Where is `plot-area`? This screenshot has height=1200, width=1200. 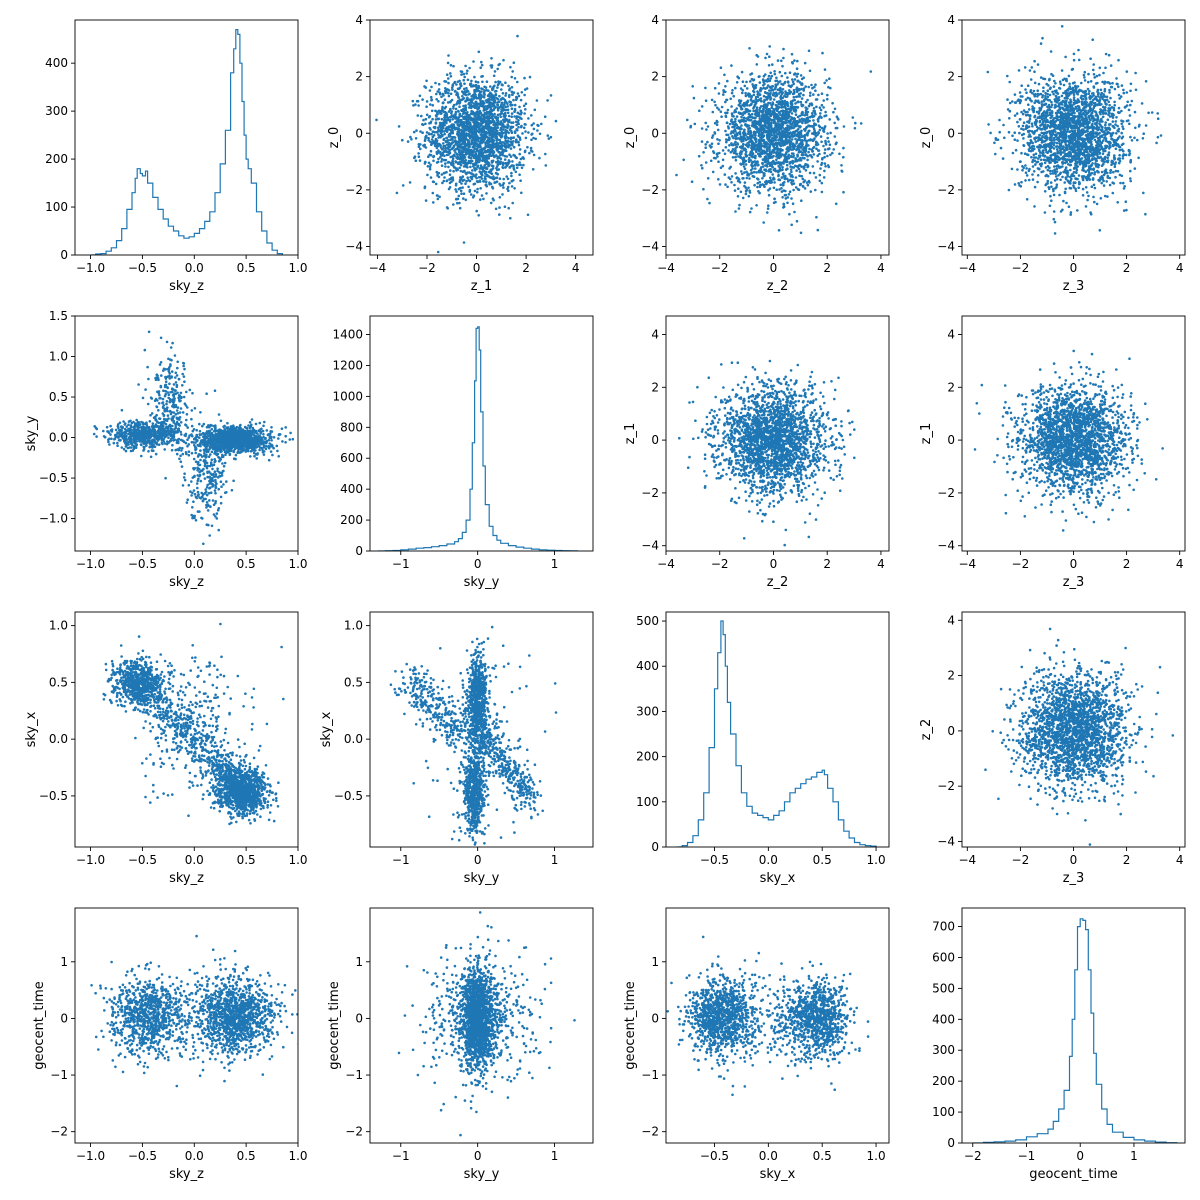 plot-area is located at coordinates (186, 142).